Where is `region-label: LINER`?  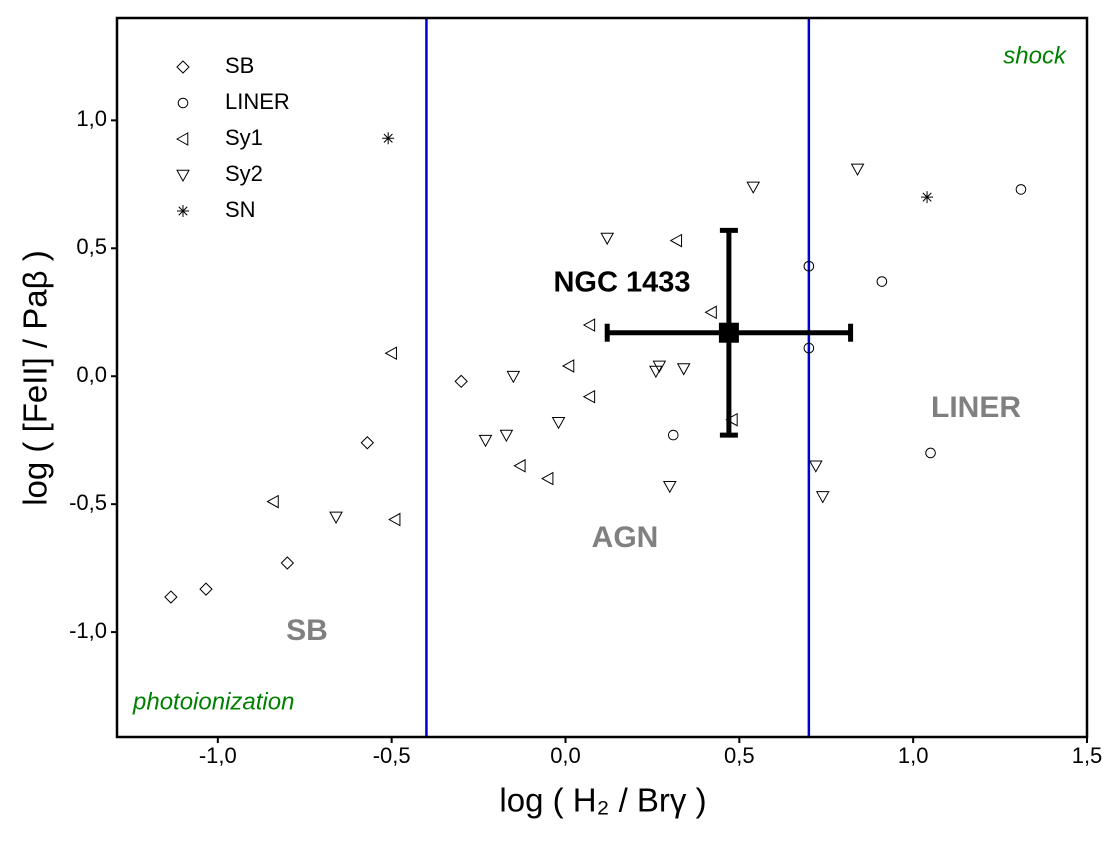 region-label: LINER is located at coordinates (976, 407).